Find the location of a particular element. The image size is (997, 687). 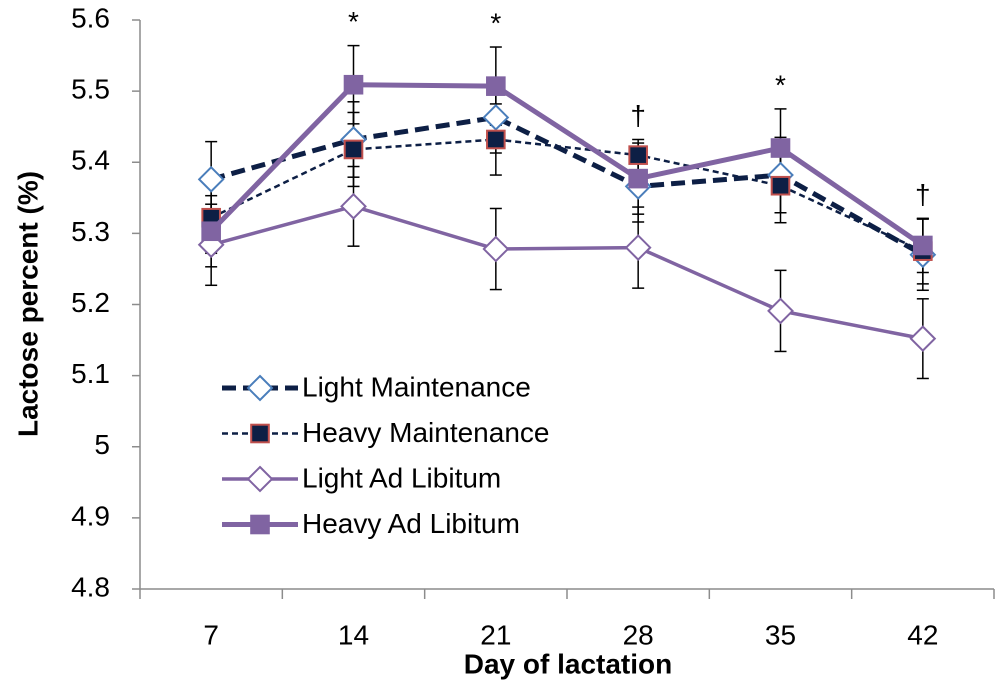

y-tick-label: 5.1 is located at coordinates (90, 373).